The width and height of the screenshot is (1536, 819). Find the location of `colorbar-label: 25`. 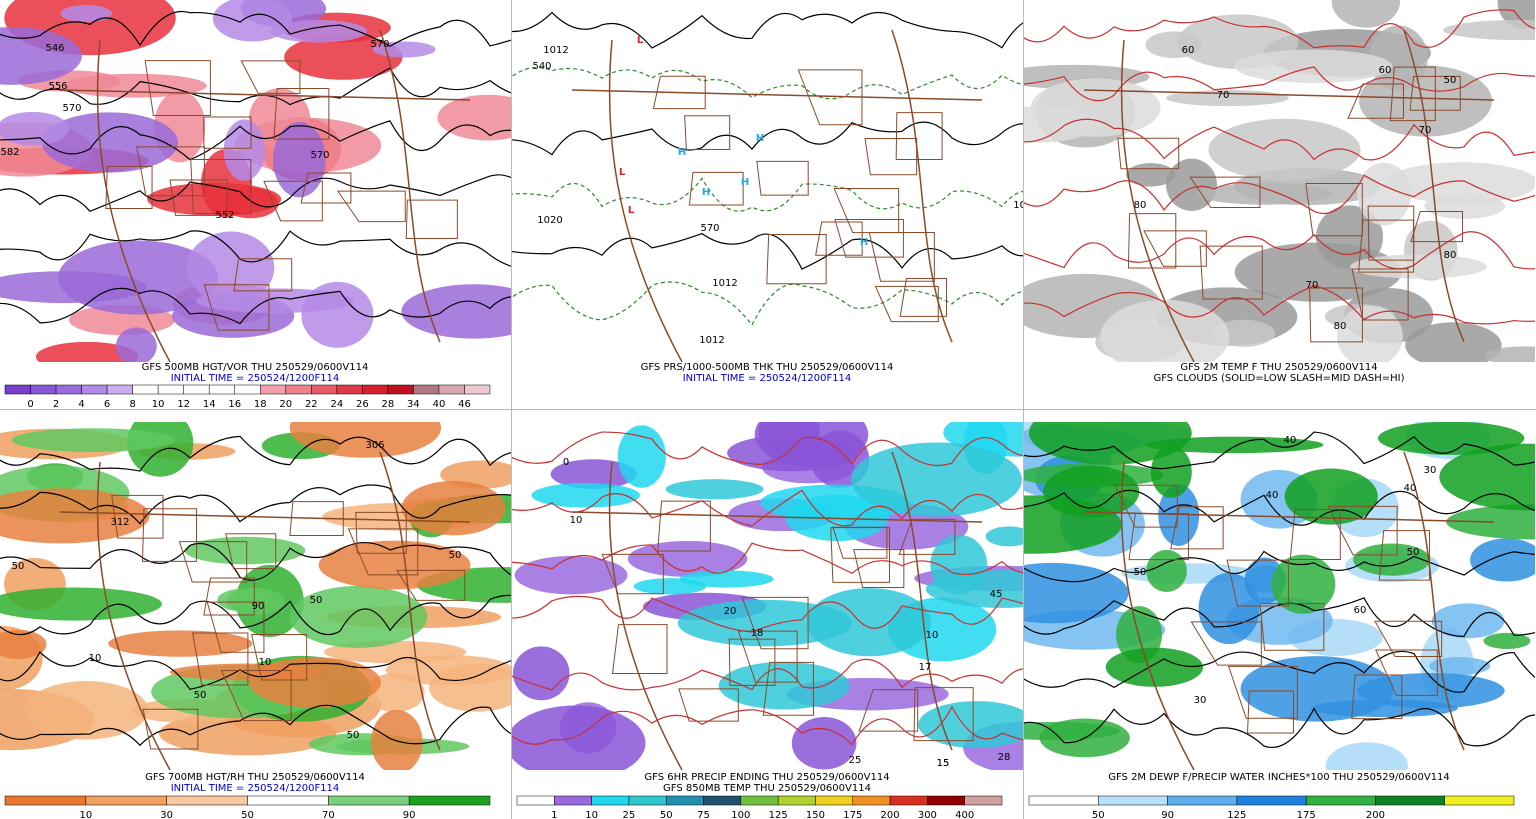

colorbar-label: 25 is located at coordinates (629, 814).